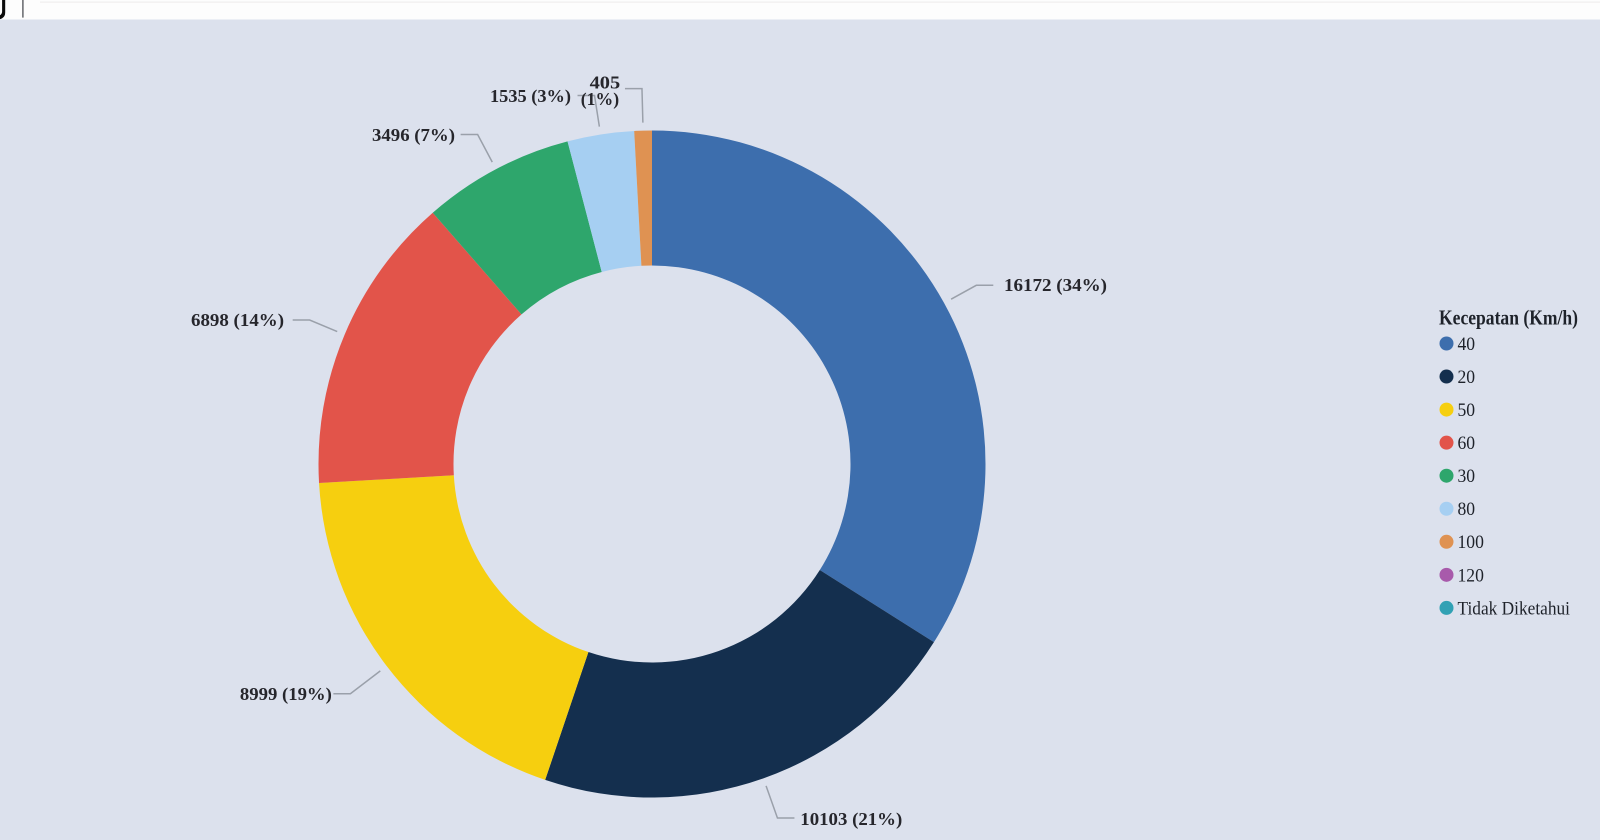  What do you see at coordinates (600, 99) in the screenshot?
I see `svg-text: (1%)` at bounding box center [600, 99].